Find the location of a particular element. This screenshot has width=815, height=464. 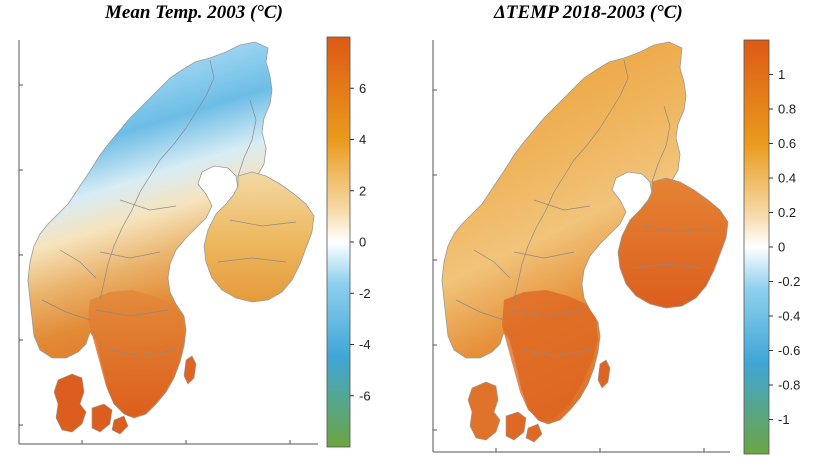

right-colorbar-tick-label: -0.8 is located at coordinates (789, 385).